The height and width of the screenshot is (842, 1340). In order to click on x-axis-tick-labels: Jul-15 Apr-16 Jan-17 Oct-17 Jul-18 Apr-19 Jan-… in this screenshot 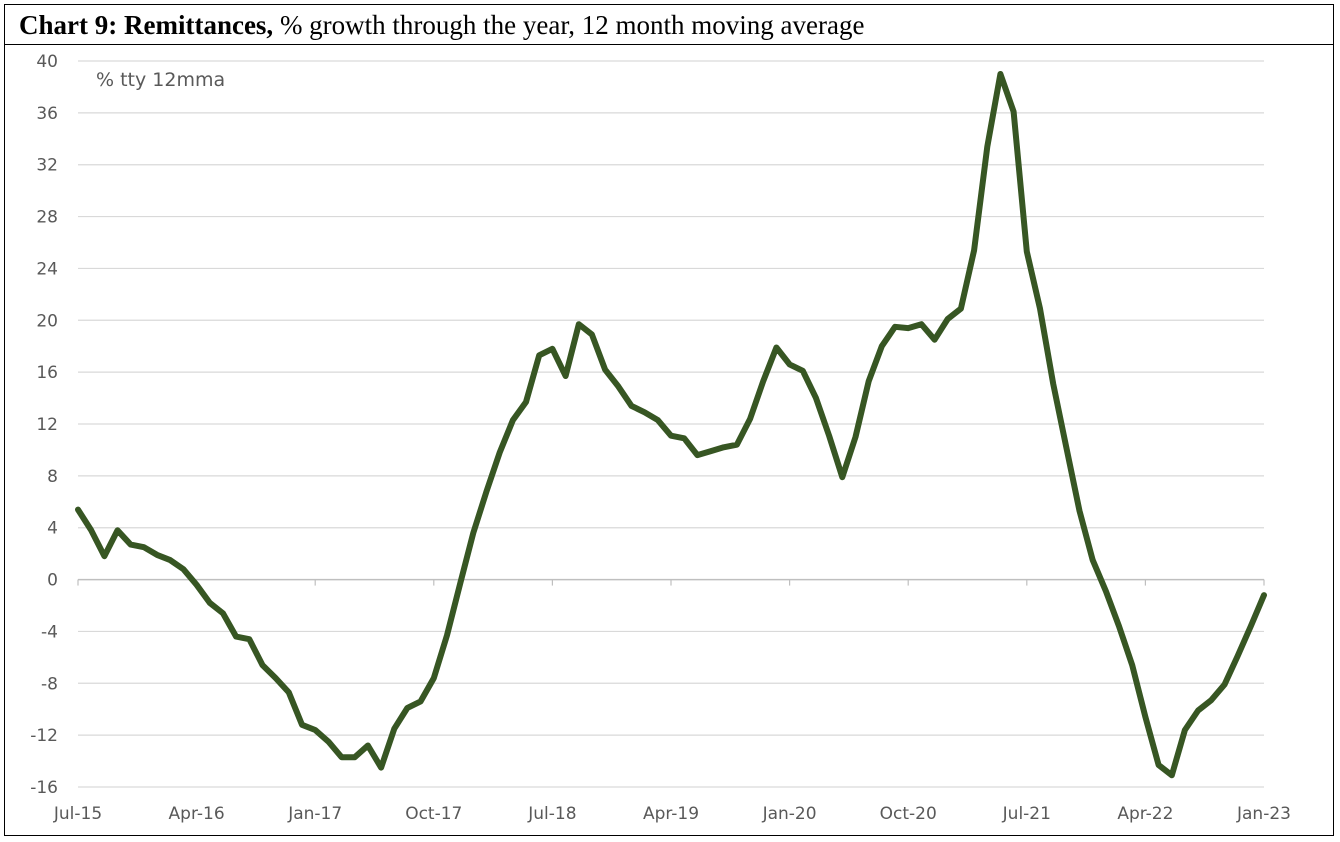, I will do `click(672, 814)`.